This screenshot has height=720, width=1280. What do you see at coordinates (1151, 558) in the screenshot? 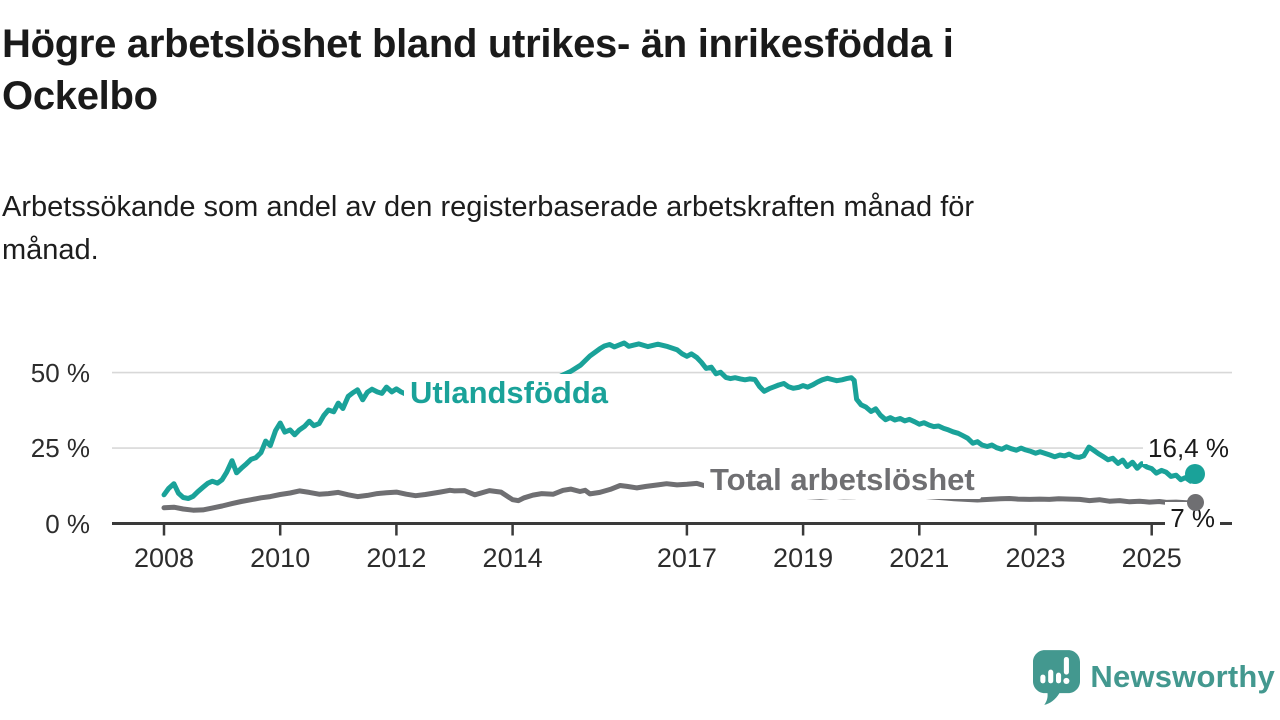
I see `x-tick-label-2025: 2025` at bounding box center [1151, 558].